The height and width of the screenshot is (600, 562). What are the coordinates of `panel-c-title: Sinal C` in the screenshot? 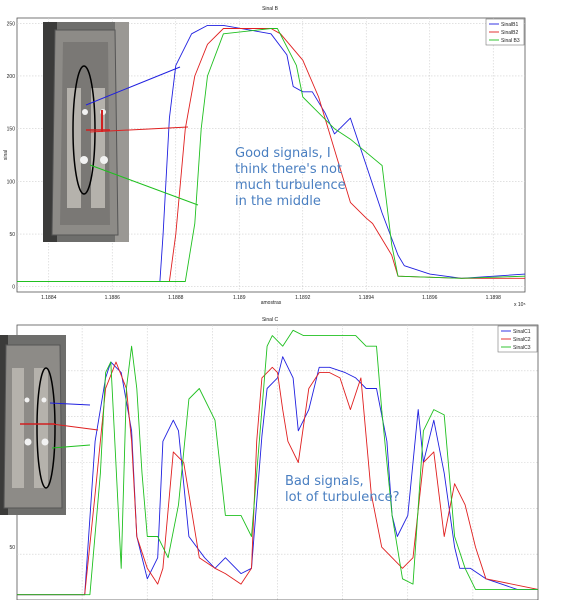 It's located at (270, 320).